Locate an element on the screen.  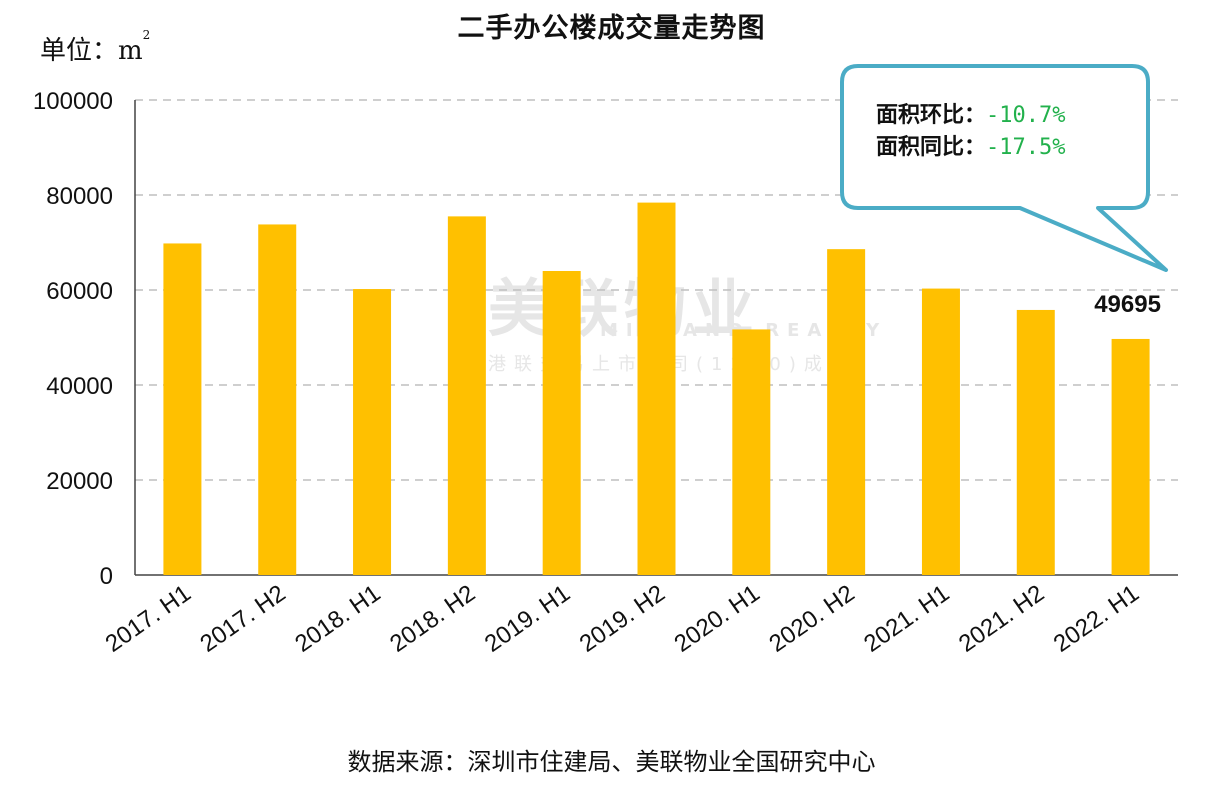
x-tick-label: 2022. H1 is located at coordinates (1096, 619).